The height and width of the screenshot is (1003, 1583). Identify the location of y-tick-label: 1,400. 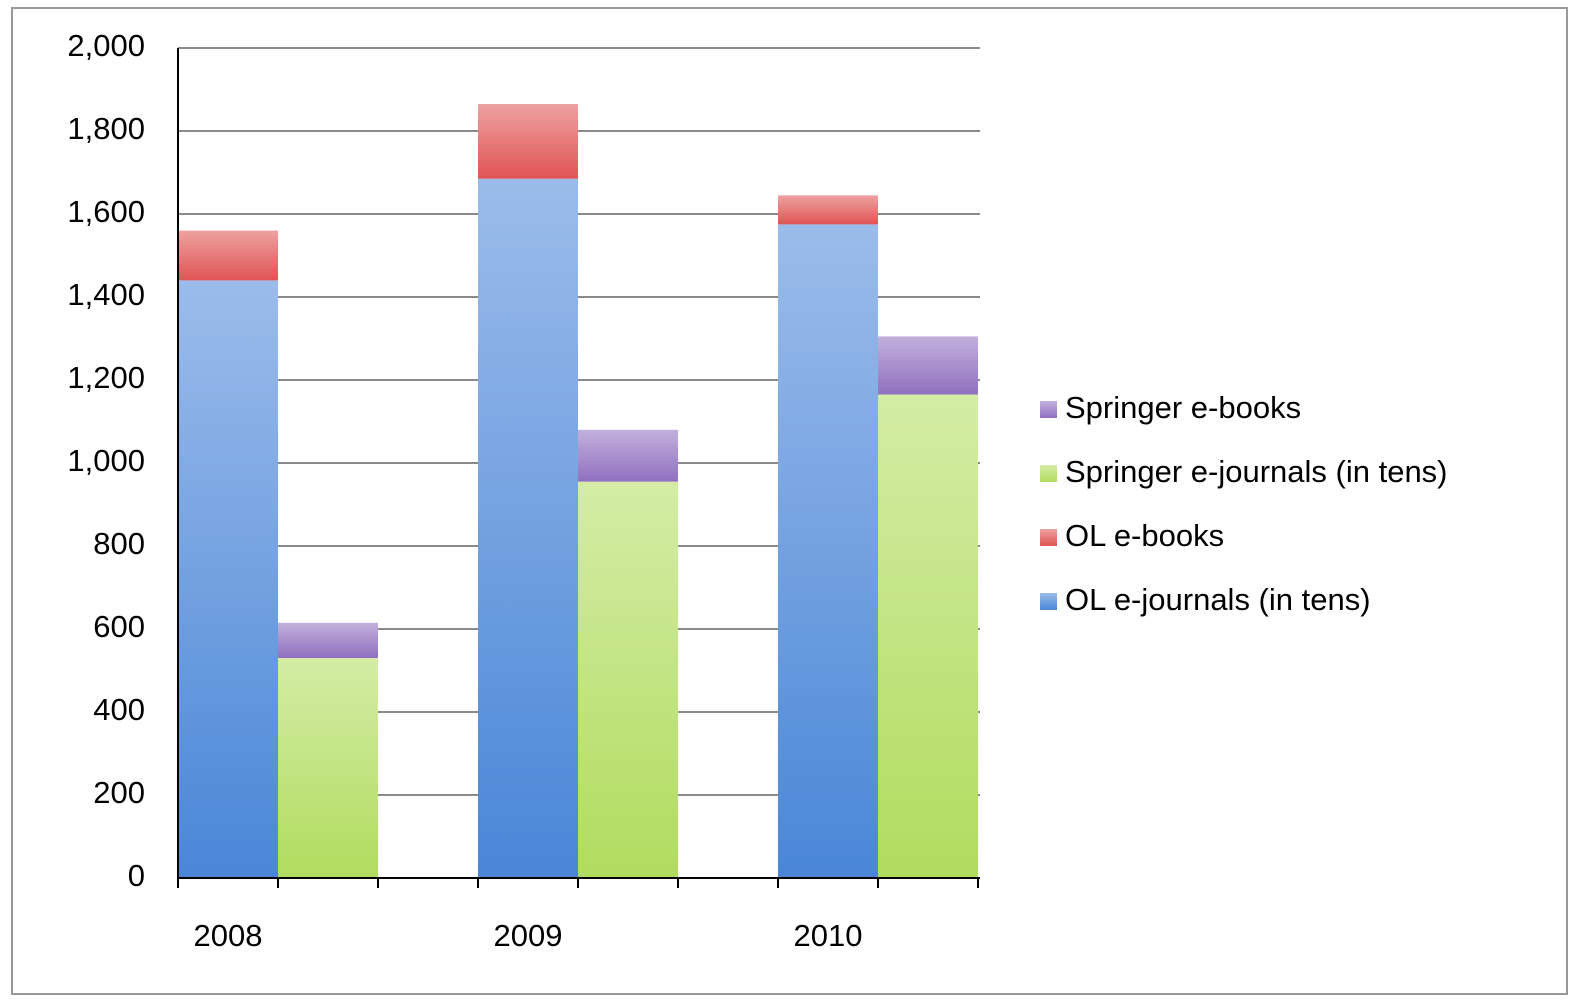
(106, 294).